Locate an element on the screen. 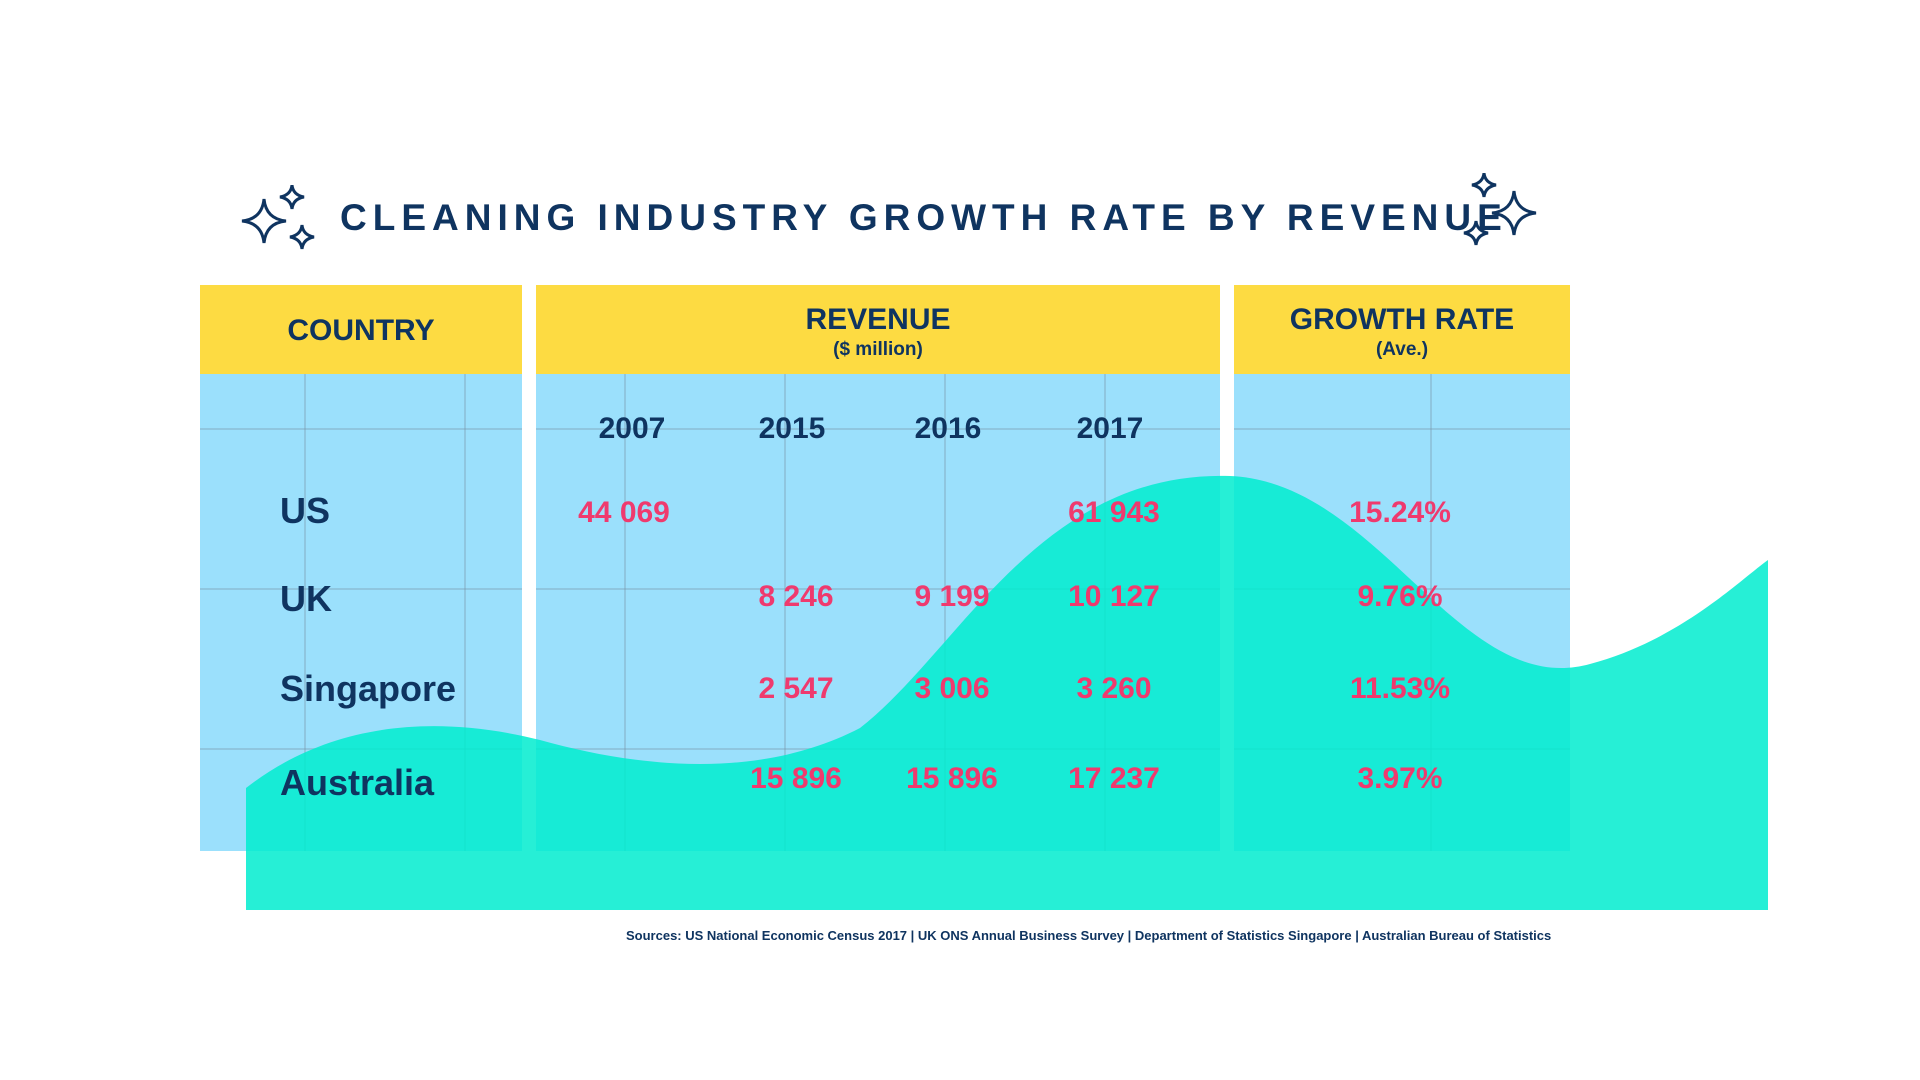 Image resolution: width=1920 pixels, height=1080 pixels. revenue-value: 10 127 is located at coordinates (1114, 596).